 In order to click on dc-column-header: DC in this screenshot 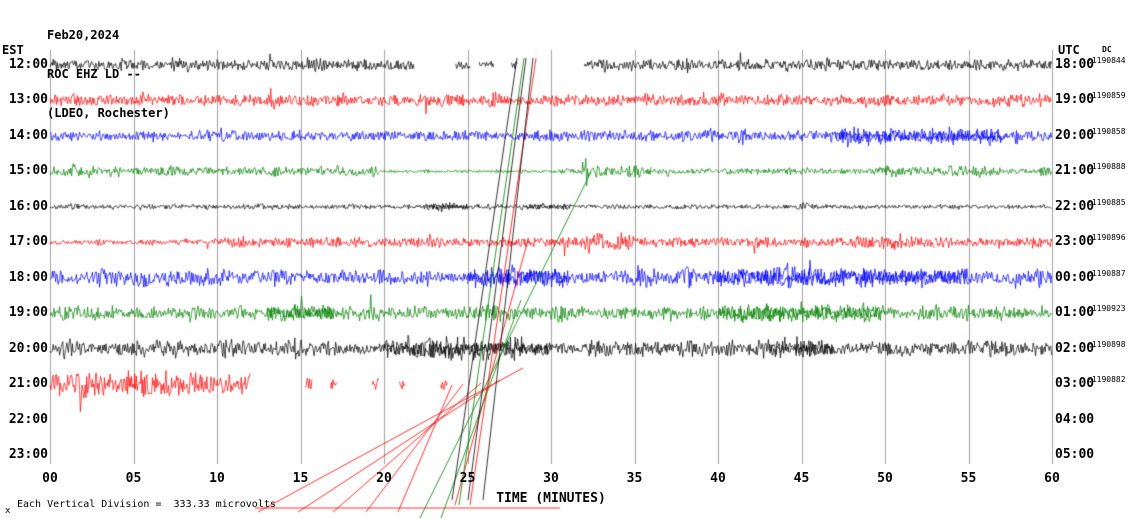, I will do `click(1107, 49)`.